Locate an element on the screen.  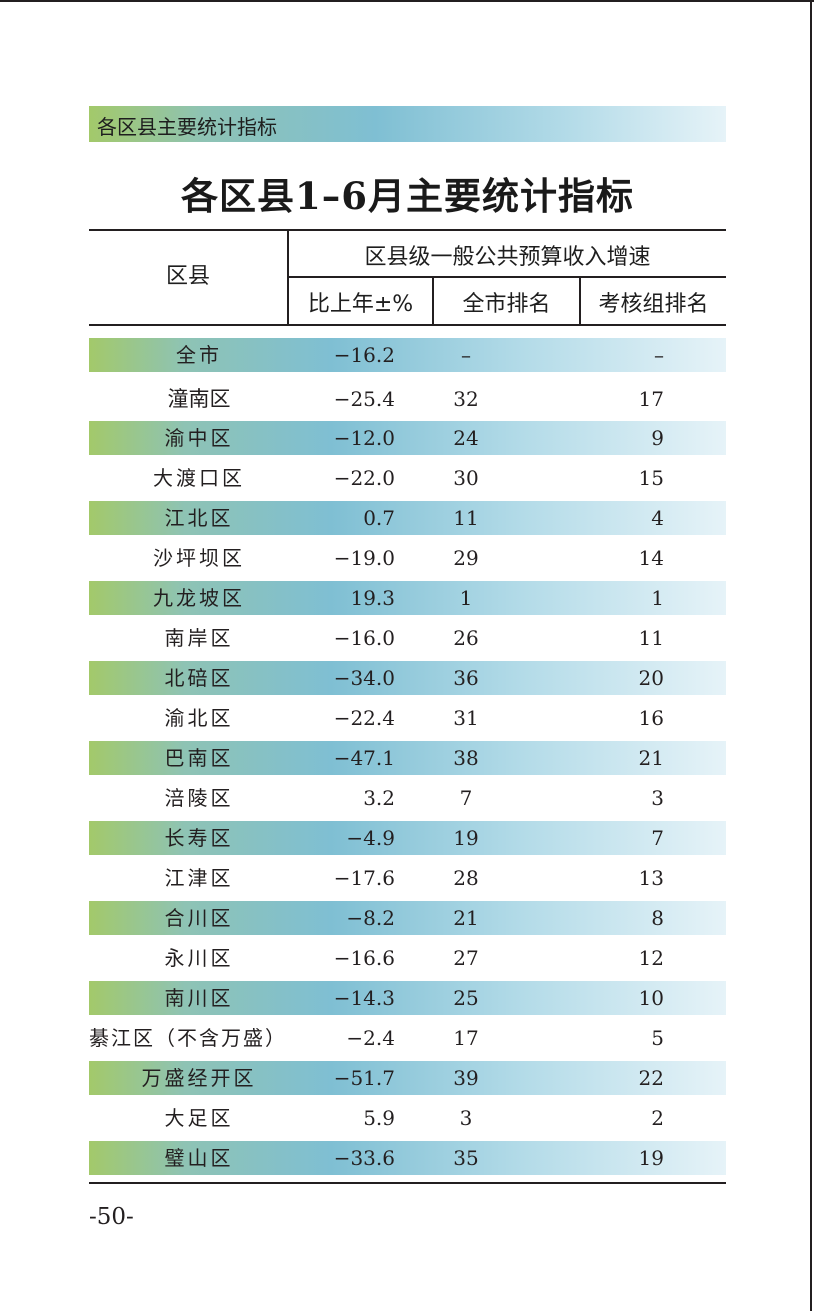
growth-value: −16.0 is located at coordinates (364, 638).